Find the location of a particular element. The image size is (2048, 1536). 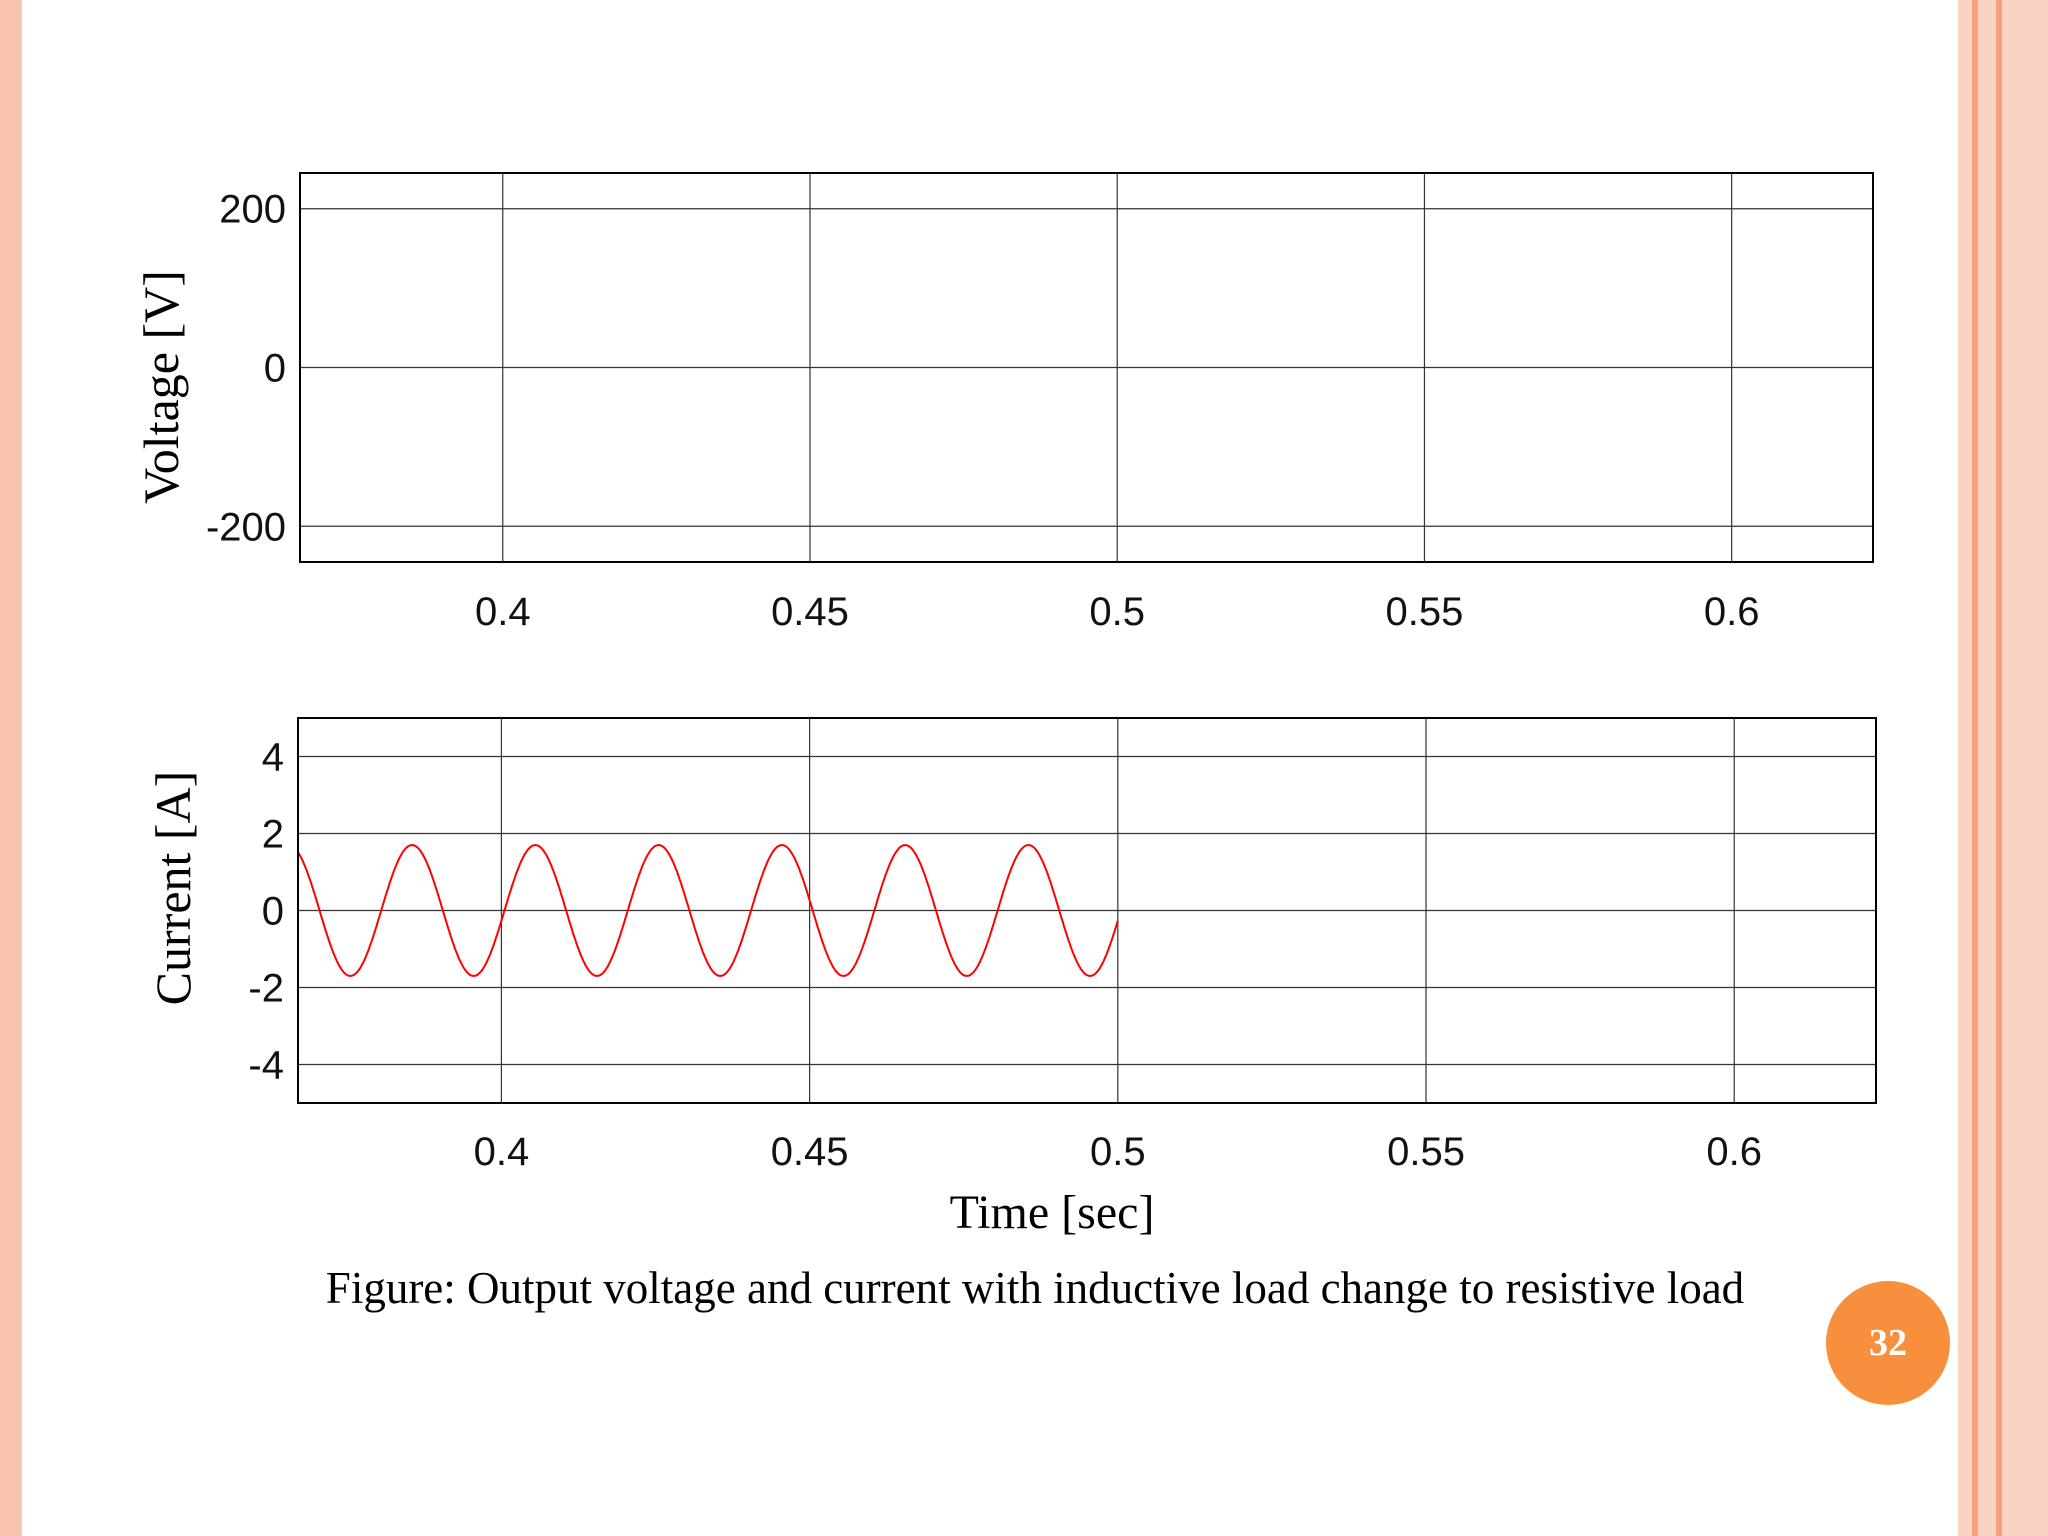

y-tick-label: 2 is located at coordinates (273, 835).